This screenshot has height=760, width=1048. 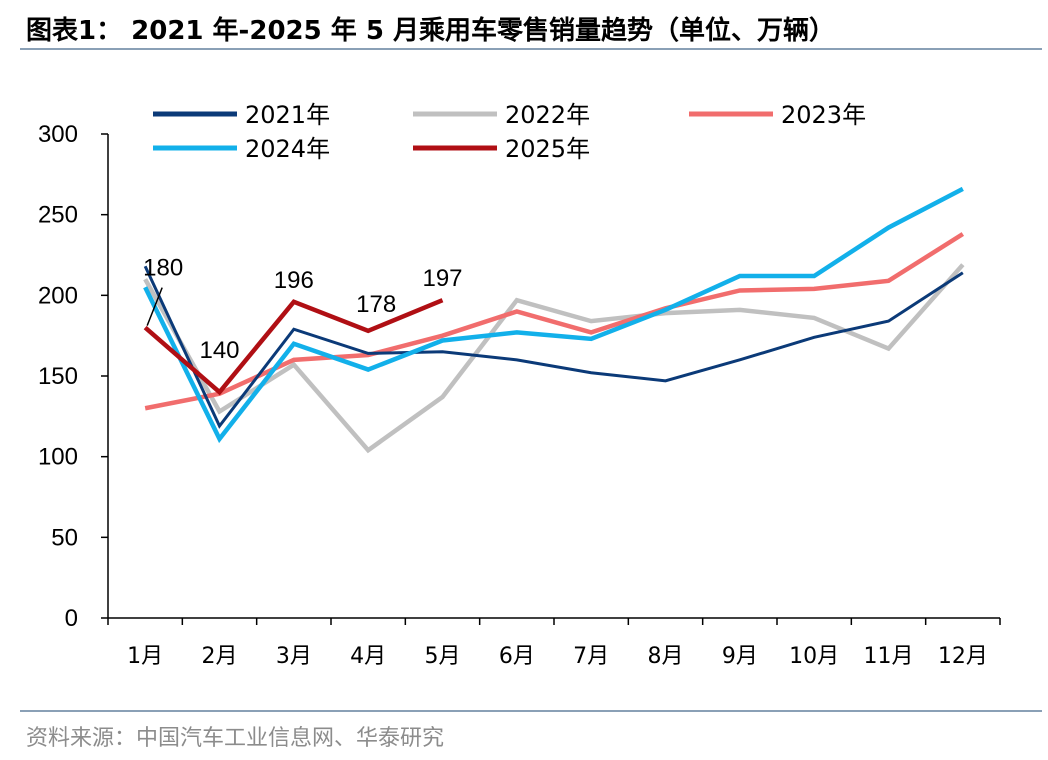 I want to click on y-tick-label: 200, so click(x=58, y=295).